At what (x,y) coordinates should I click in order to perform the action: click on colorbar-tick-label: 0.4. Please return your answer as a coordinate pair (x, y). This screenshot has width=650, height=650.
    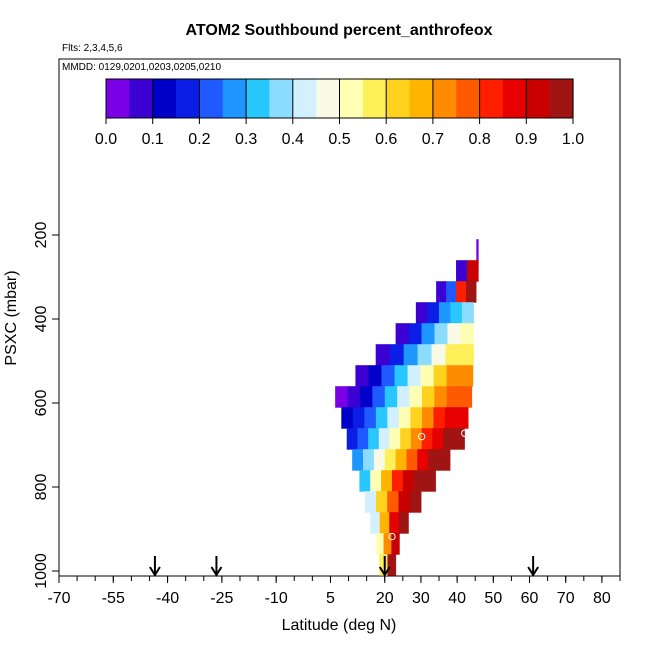
    Looking at the image, I should click on (293, 139).